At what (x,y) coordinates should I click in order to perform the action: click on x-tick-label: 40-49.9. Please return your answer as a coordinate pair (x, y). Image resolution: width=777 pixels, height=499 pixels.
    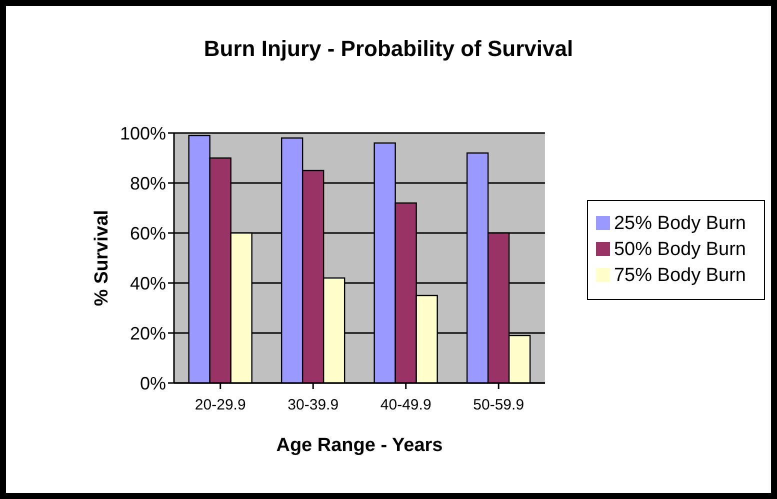
    Looking at the image, I should click on (406, 405).